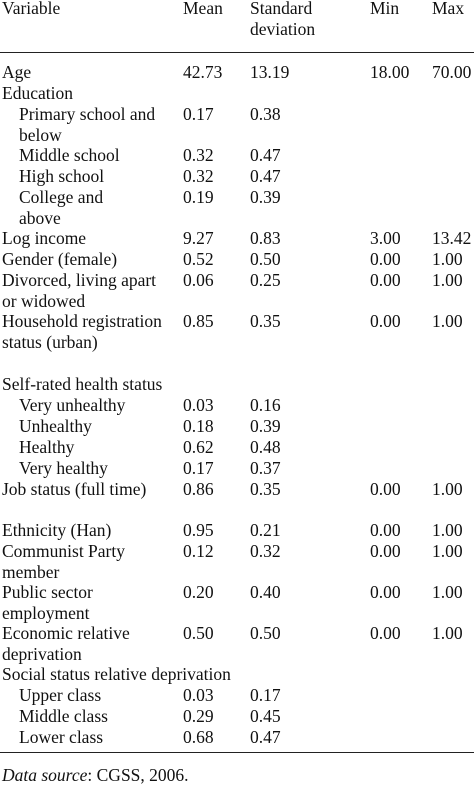 This screenshot has height=788, width=474. What do you see at coordinates (198, 633) in the screenshot?
I see `row-mean: 0.50` at bounding box center [198, 633].